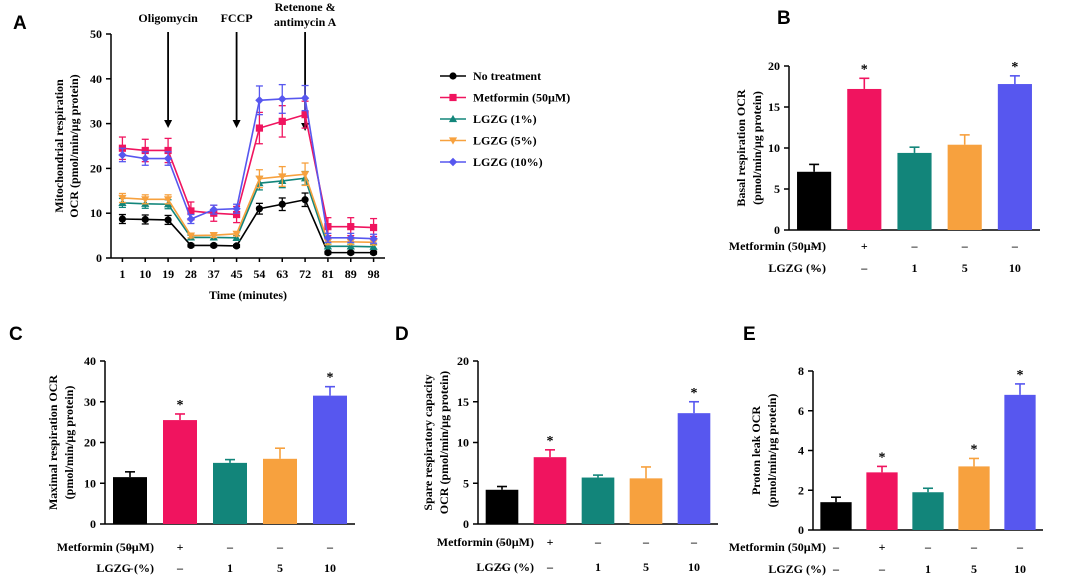 This screenshot has width=1065, height=577. What do you see at coordinates (168, 274) in the screenshot?
I see `a-x-tick-label: 19` at bounding box center [168, 274].